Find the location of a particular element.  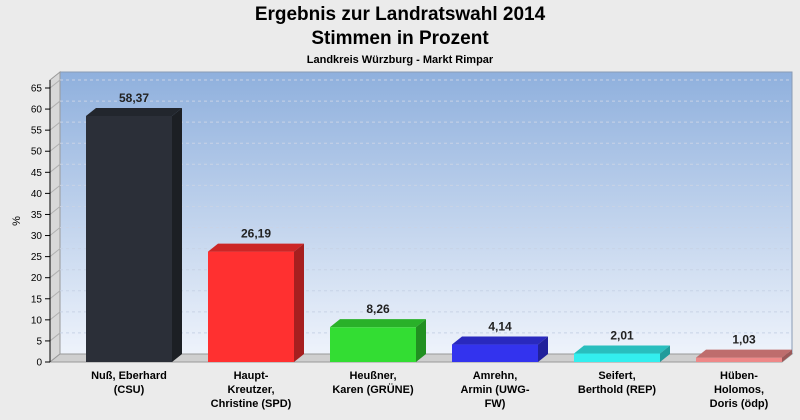

bar-value-label: 8,26 is located at coordinates (378, 309).